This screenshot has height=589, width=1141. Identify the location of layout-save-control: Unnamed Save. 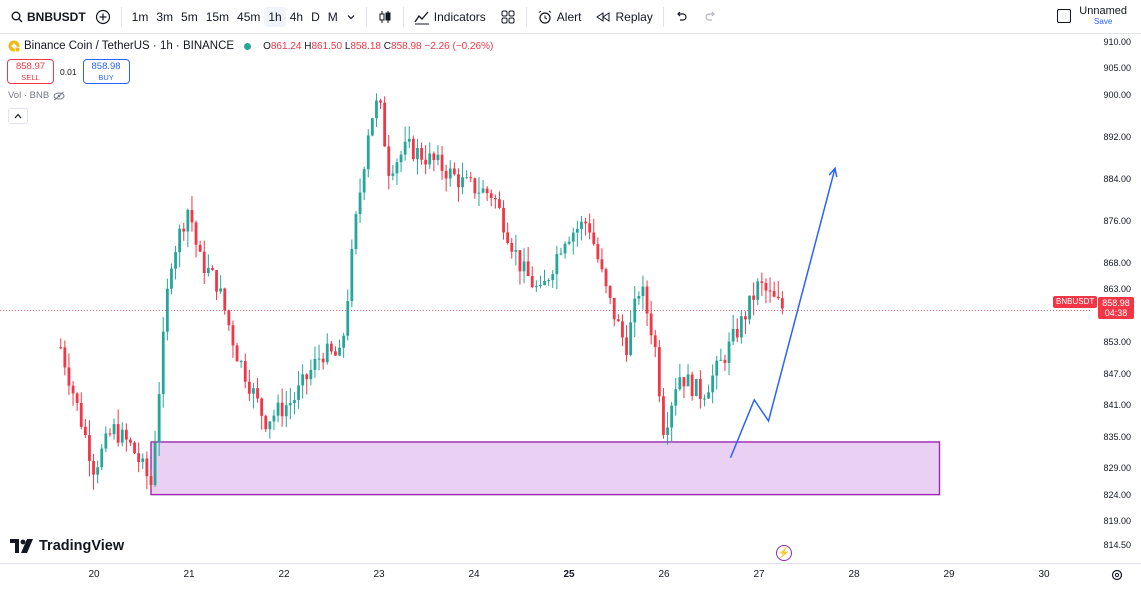
(1092, 16).